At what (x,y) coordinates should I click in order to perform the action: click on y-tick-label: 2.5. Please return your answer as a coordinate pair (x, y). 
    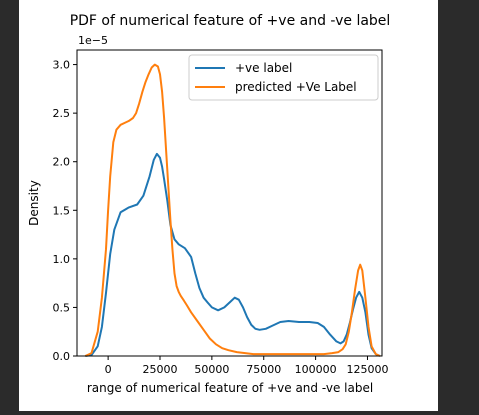
    Looking at the image, I should click on (62, 113).